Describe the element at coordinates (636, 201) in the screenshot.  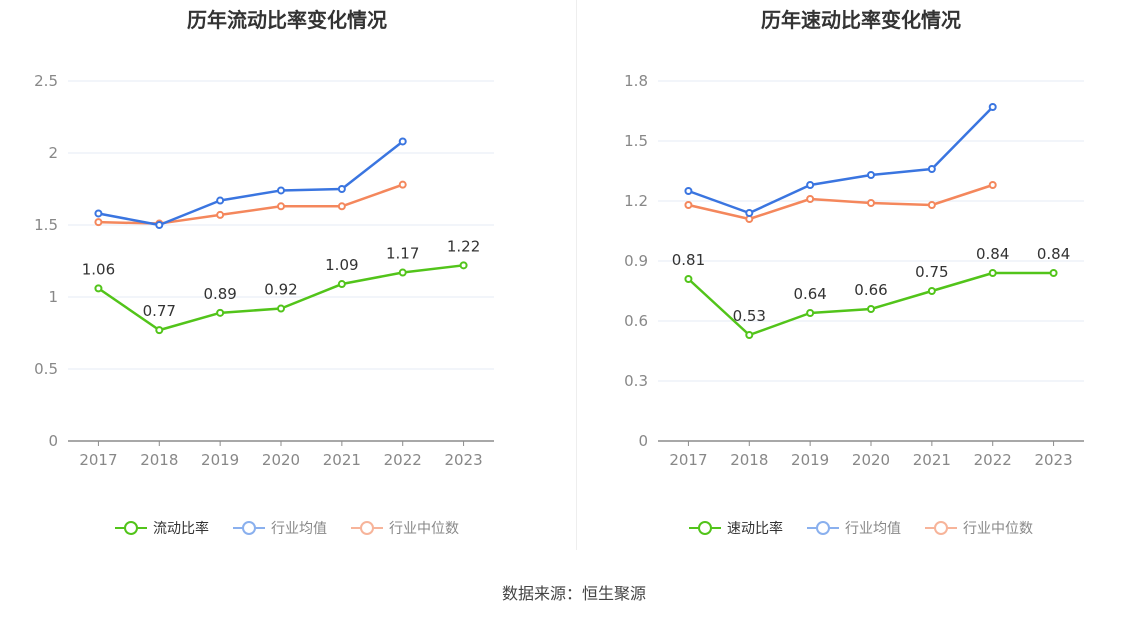
I see `y-tick-label: 1.2` at that location.